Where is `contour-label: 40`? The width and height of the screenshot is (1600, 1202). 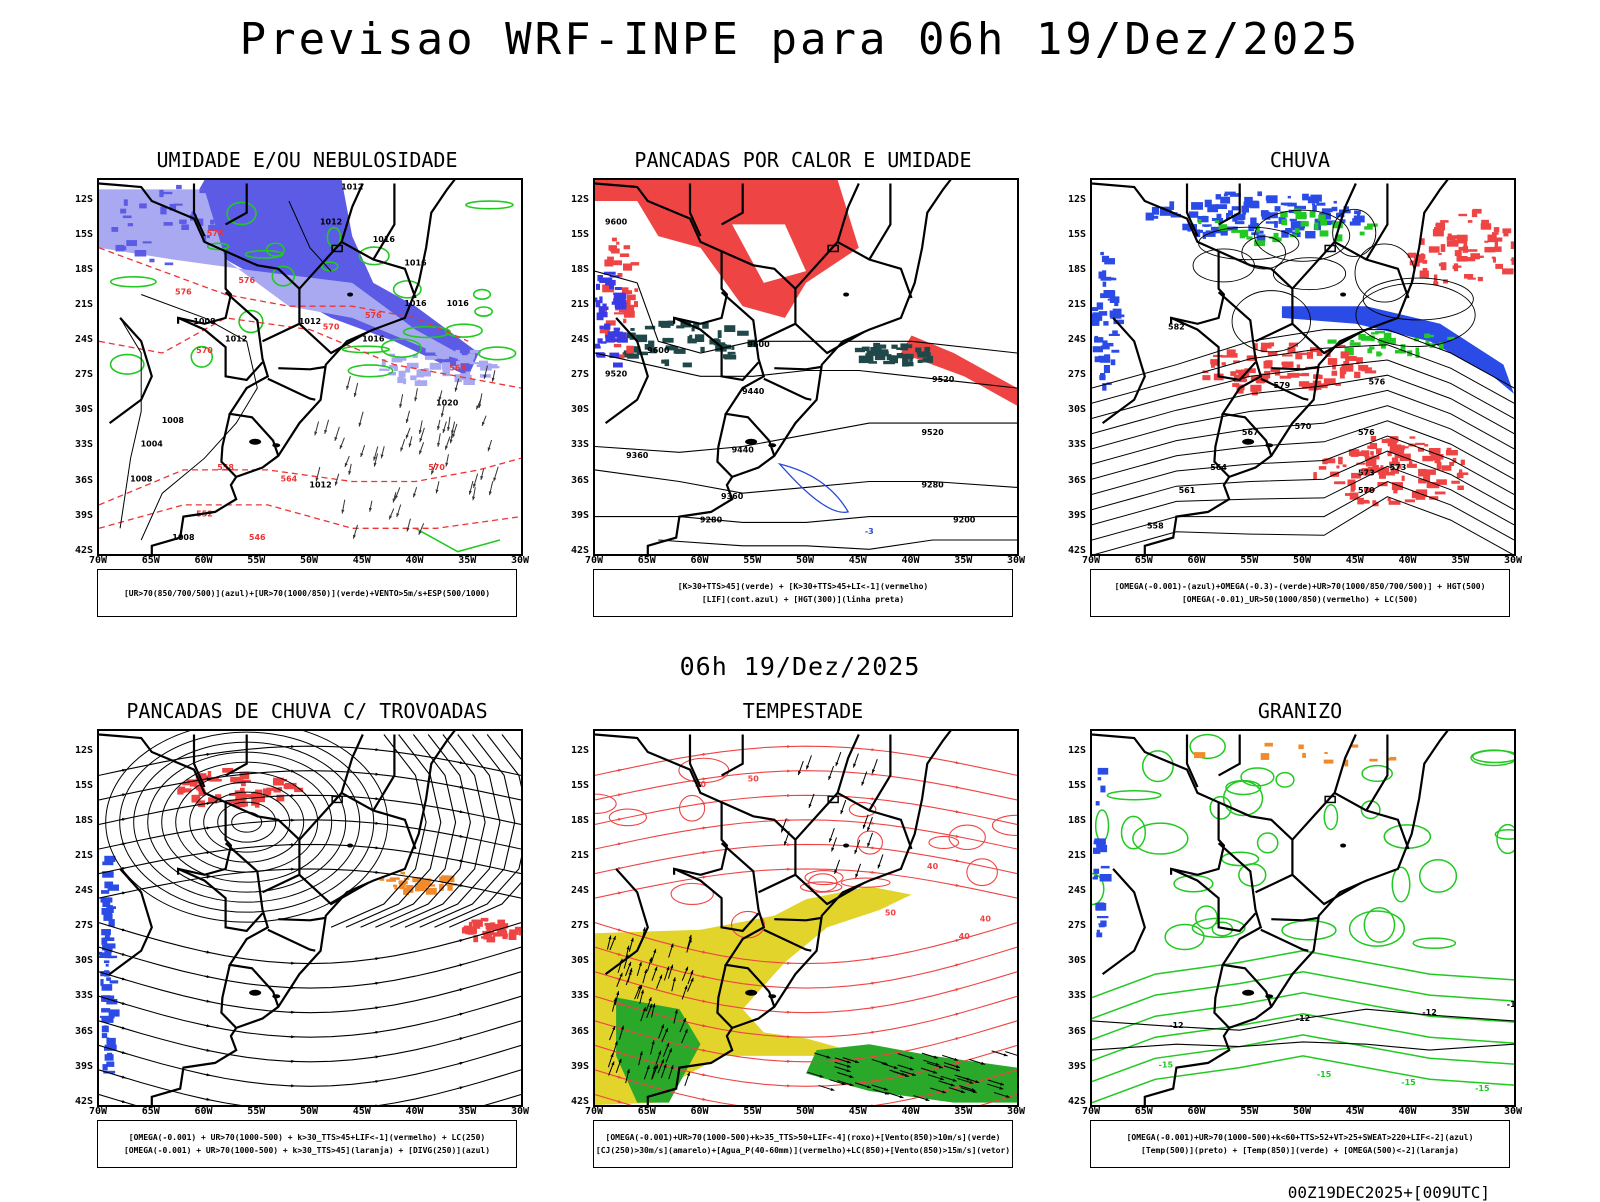
contour-label: 40 is located at coordinates (965, 936).